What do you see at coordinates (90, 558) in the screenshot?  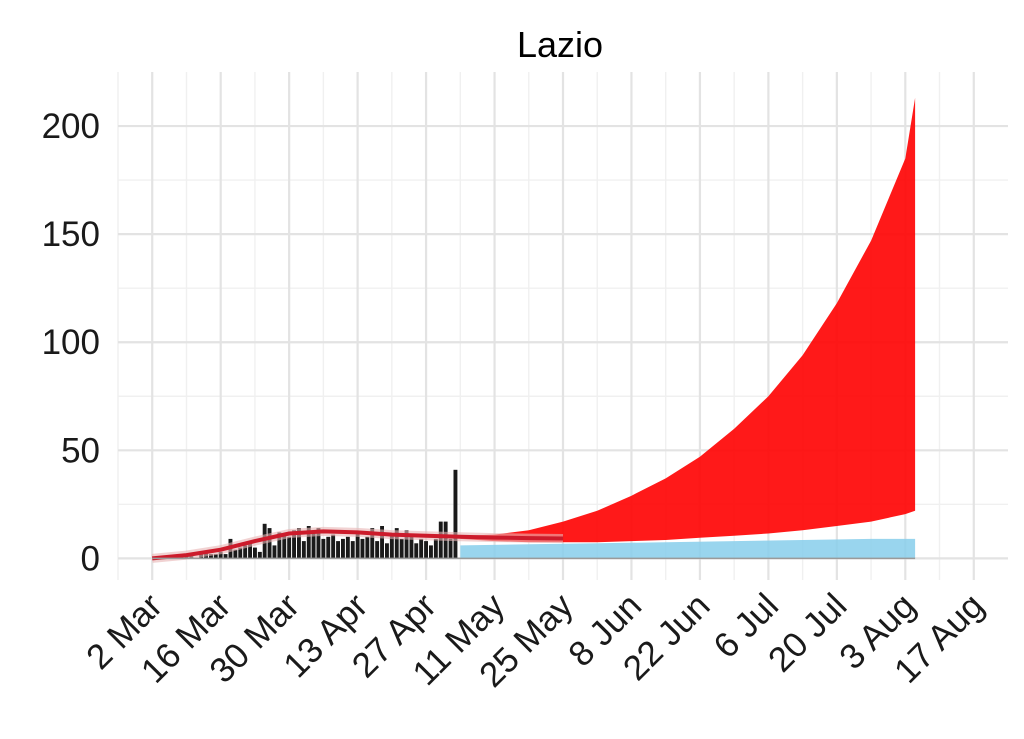 I see `y-tick-label: 0` at bounding box center [90, 558].